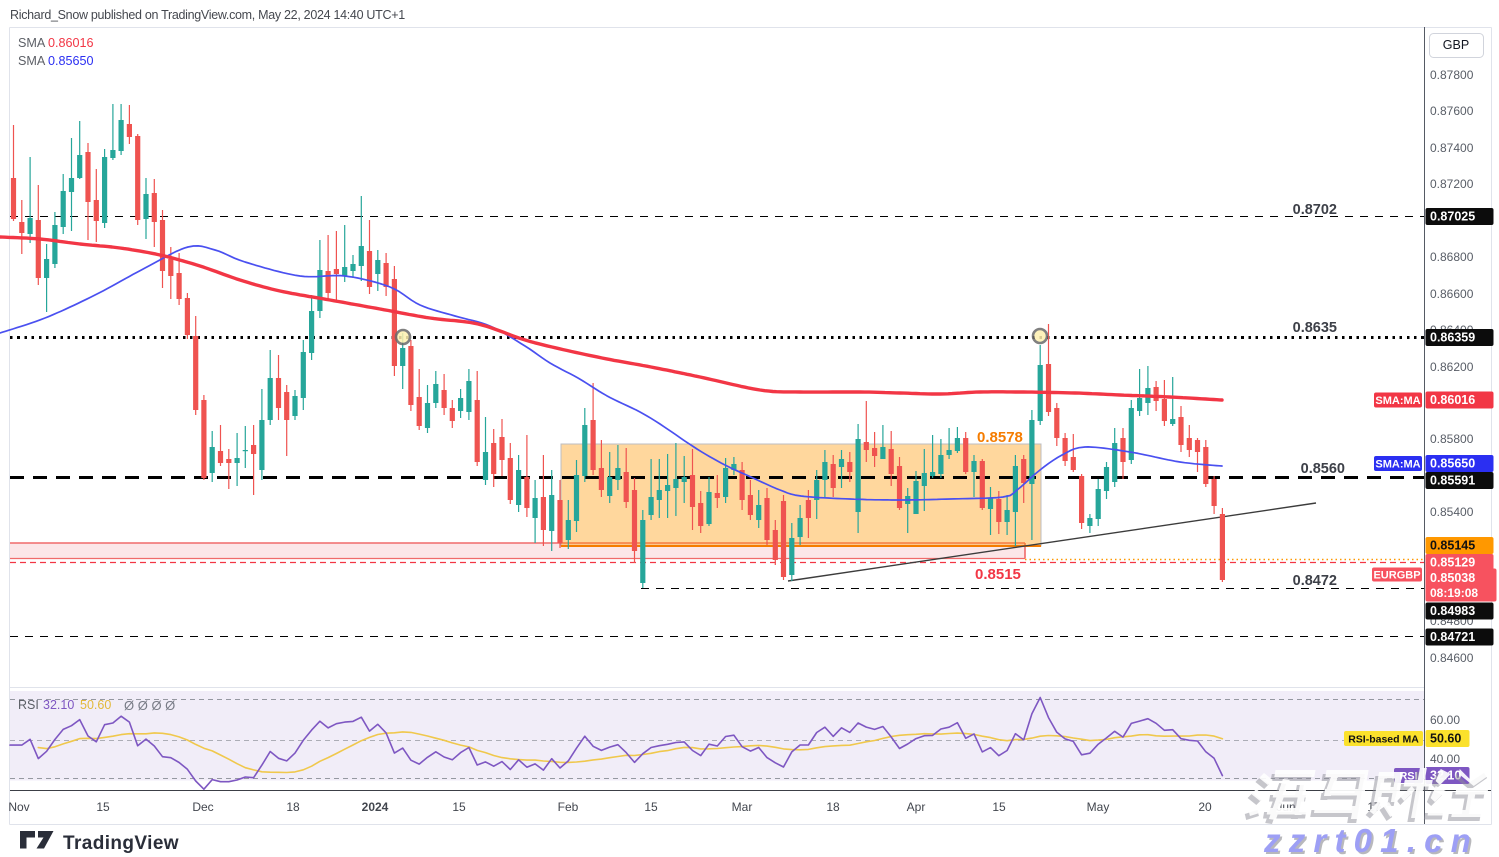 This screenshot has width=1499, height=857. What do you see at coordinates (1452, 367) in the screenshot?
I see `svg-text: 0.86200` at bounding box center [1452, 367].